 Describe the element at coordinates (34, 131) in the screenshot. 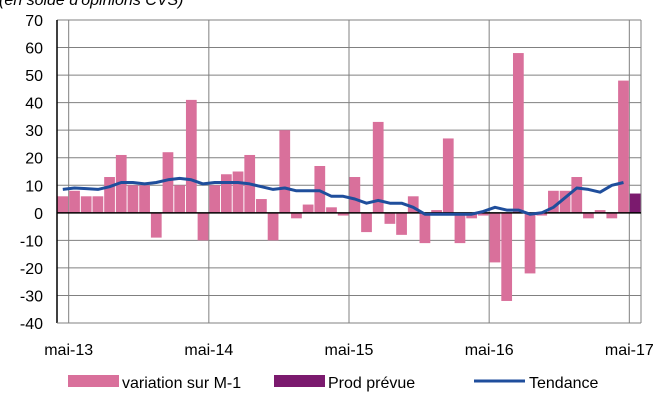

I see `y-tick-label: 30` at that location.